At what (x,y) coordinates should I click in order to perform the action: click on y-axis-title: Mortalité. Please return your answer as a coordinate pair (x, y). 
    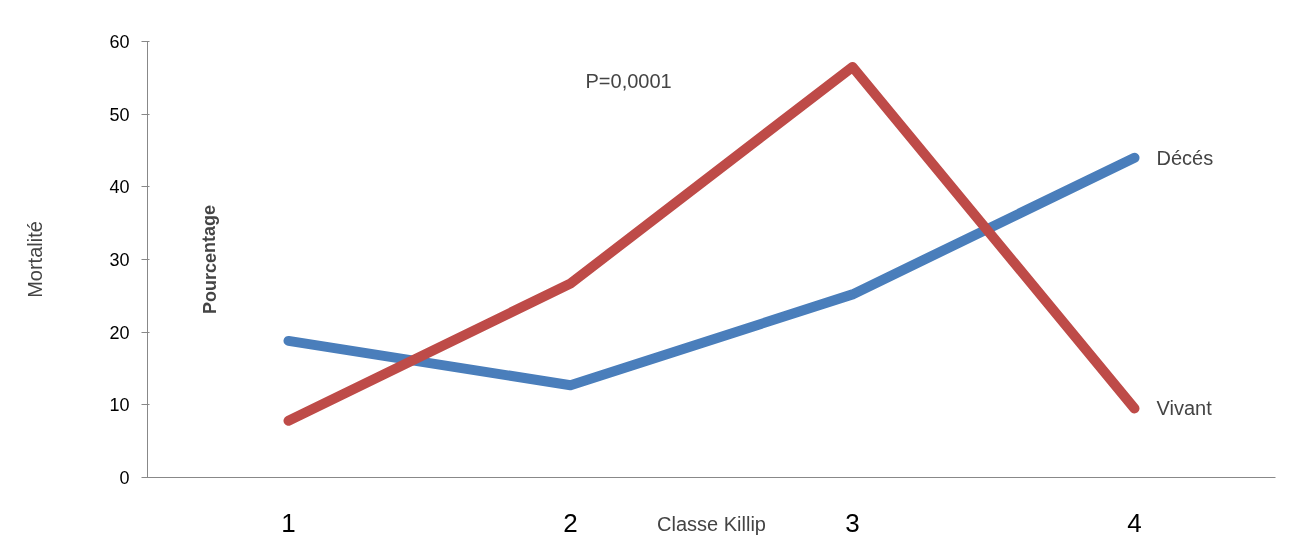
    Looking at the image, I should click on (35, 259).